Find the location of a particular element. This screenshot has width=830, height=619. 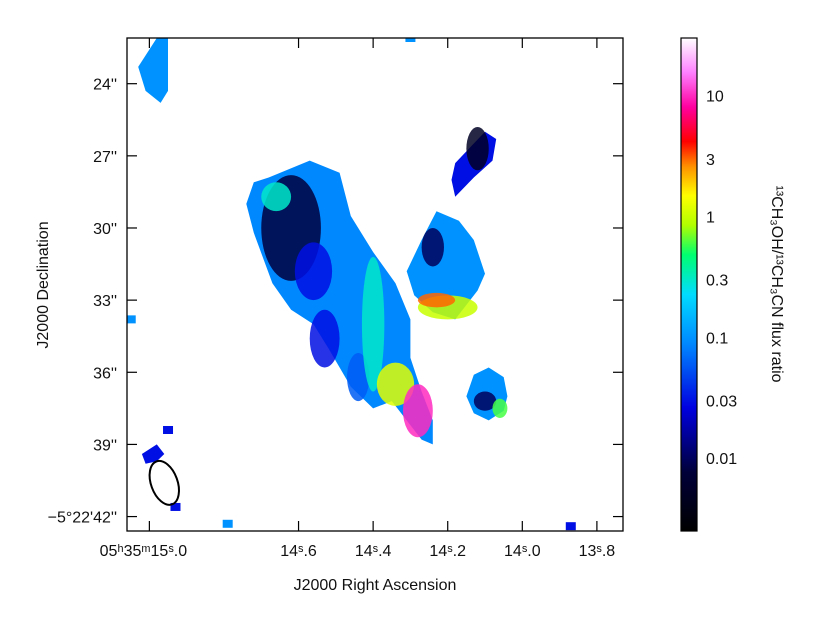

y-tick-label: 33'' is located at coordinates (105, 301).